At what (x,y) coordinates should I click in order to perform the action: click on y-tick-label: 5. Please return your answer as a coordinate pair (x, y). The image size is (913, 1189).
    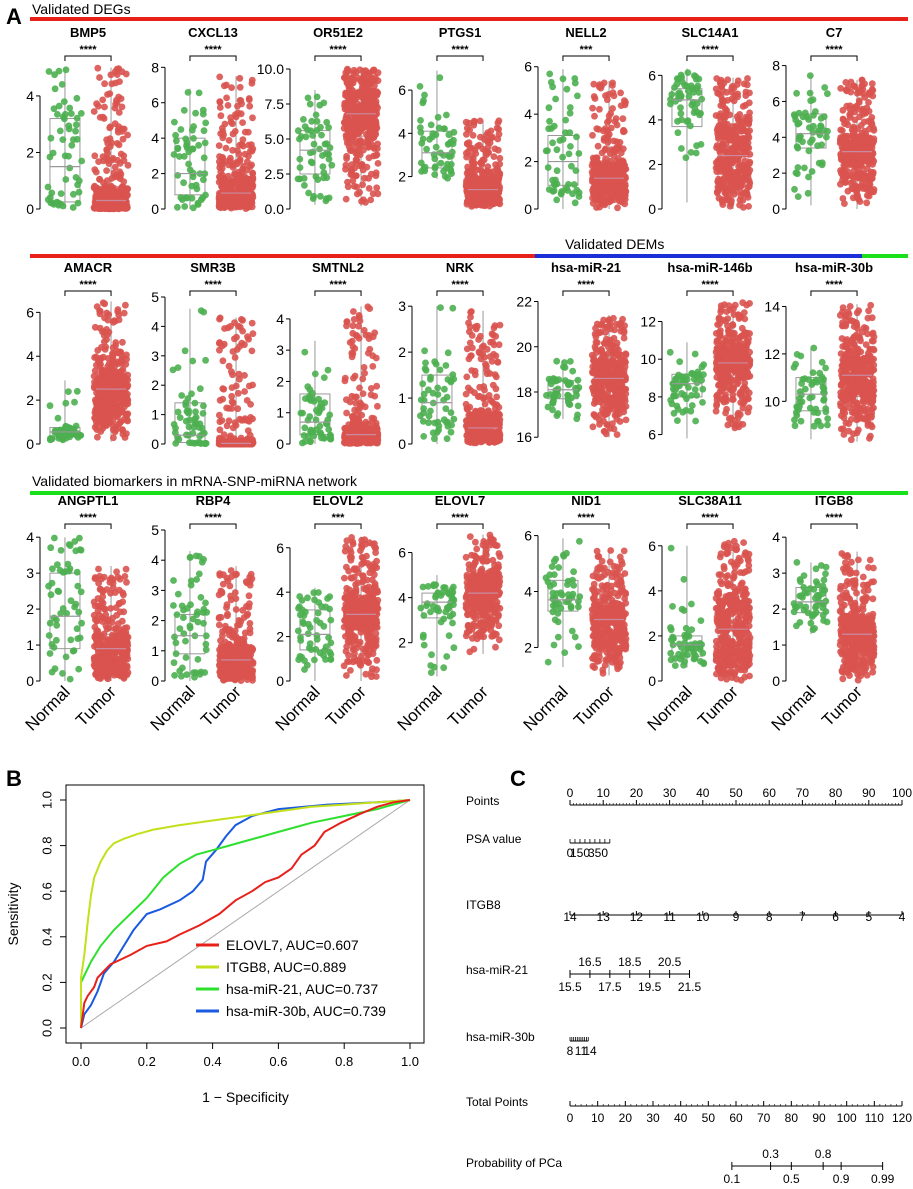
    Looking at the image, I should click on (155, 297).